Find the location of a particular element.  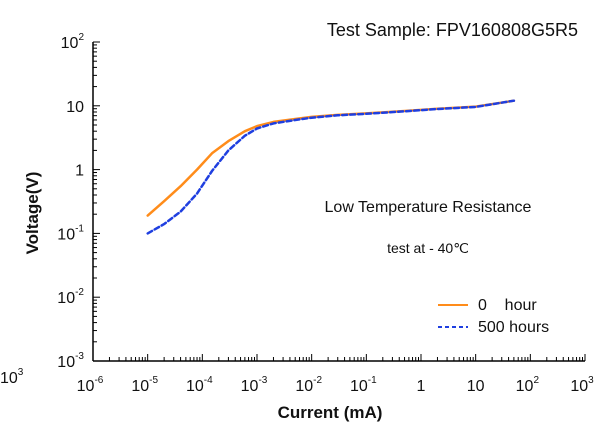

x-tick-label: 10⁻¹ is located at coordinates (363, 385).